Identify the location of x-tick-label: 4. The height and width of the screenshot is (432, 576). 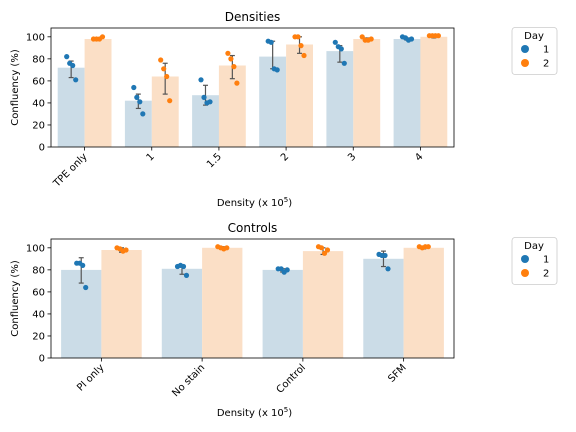
(419, 157).